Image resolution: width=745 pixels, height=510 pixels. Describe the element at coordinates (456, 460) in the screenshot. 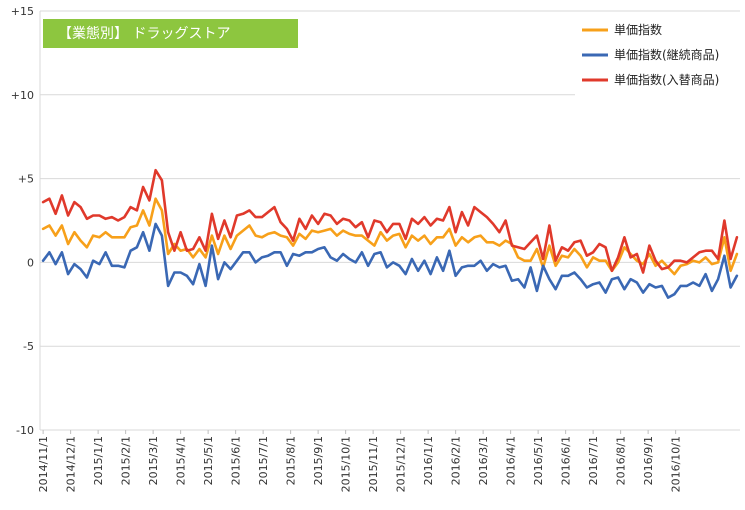

I see `x-tick-label: 2016/2/1` at that location.